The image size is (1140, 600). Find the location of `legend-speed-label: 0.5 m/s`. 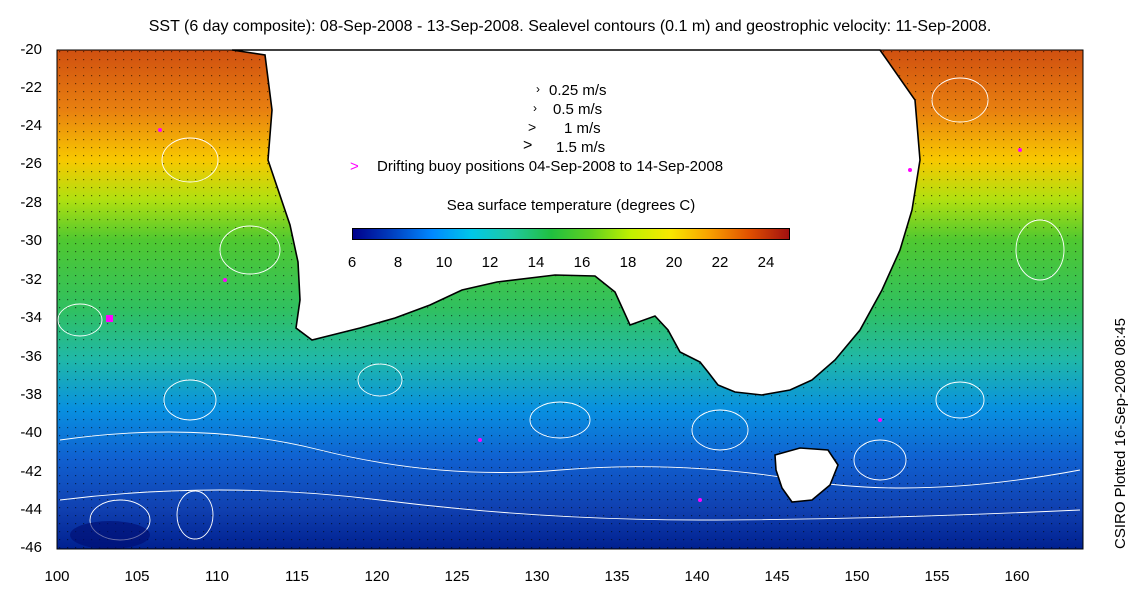

legend-speed-label: 0.5 m/s is located at coordinates (578, 109).